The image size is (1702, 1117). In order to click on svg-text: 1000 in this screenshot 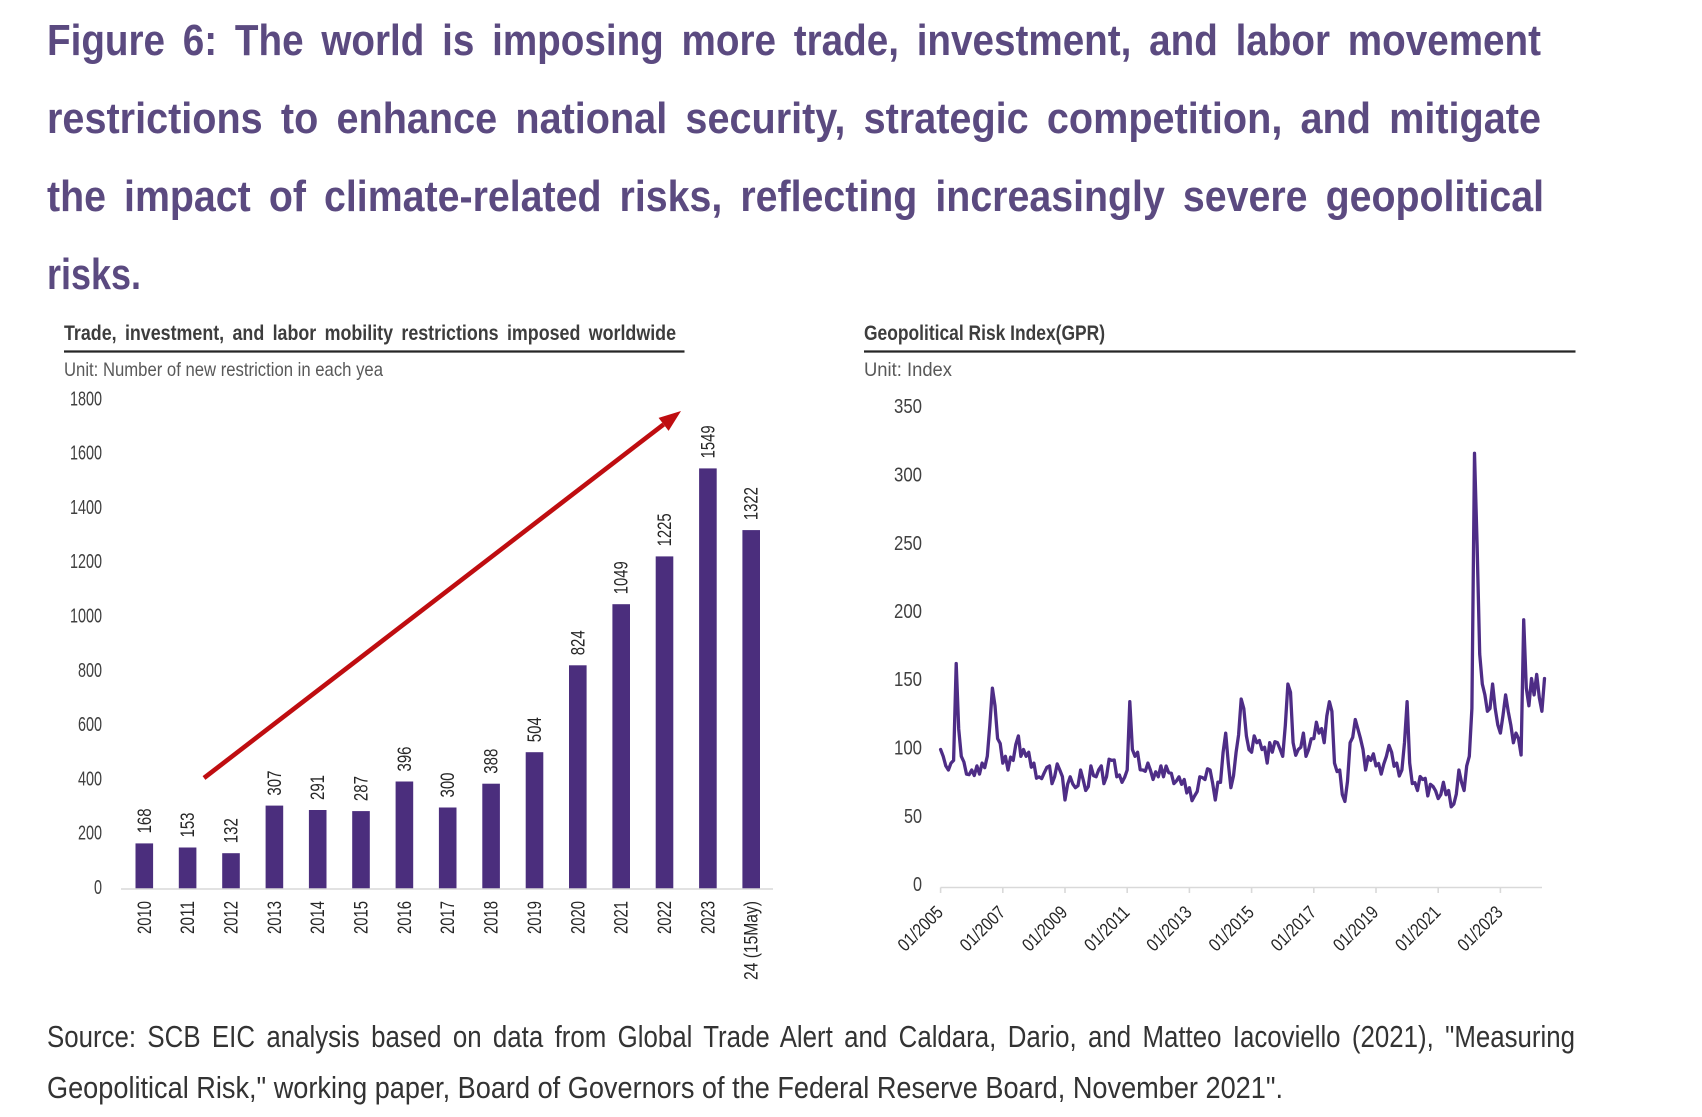, I will do `click(86, 616)`.